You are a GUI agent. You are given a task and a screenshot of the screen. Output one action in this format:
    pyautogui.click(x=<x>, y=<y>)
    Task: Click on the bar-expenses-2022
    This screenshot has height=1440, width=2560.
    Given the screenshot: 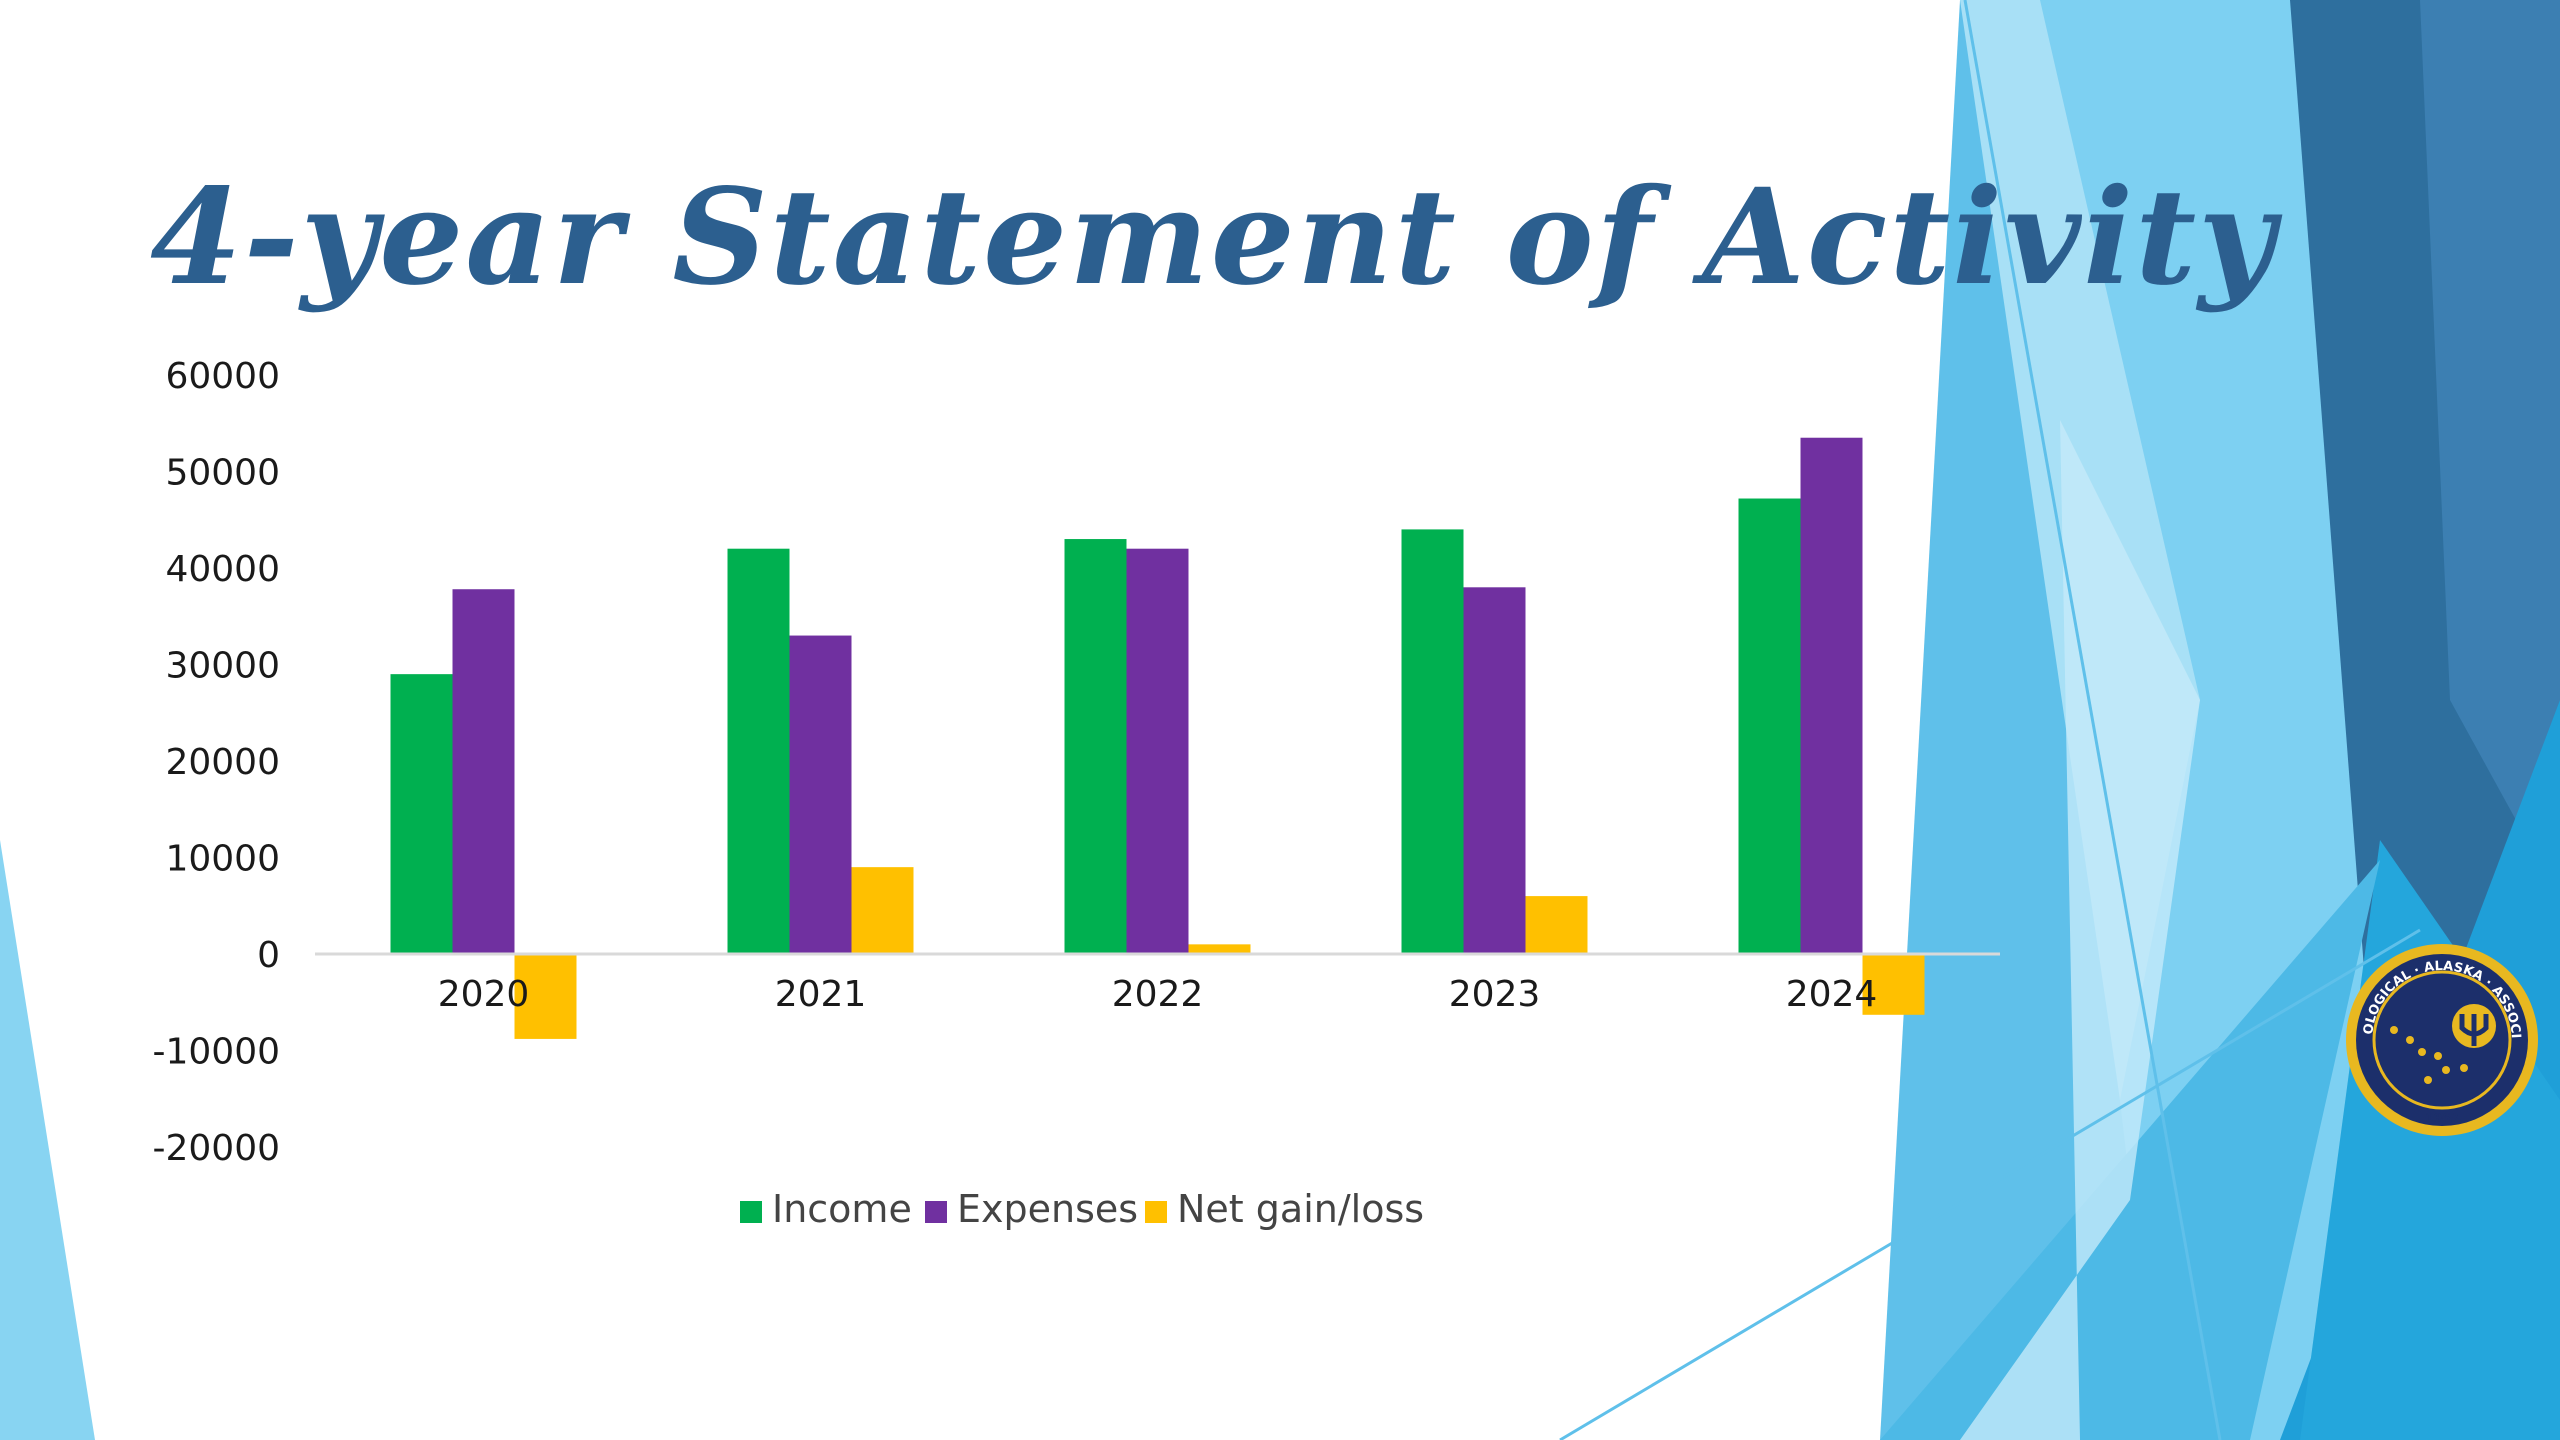 What is the action you would take?
    pyautogui.click(x=1157, y=751)
    